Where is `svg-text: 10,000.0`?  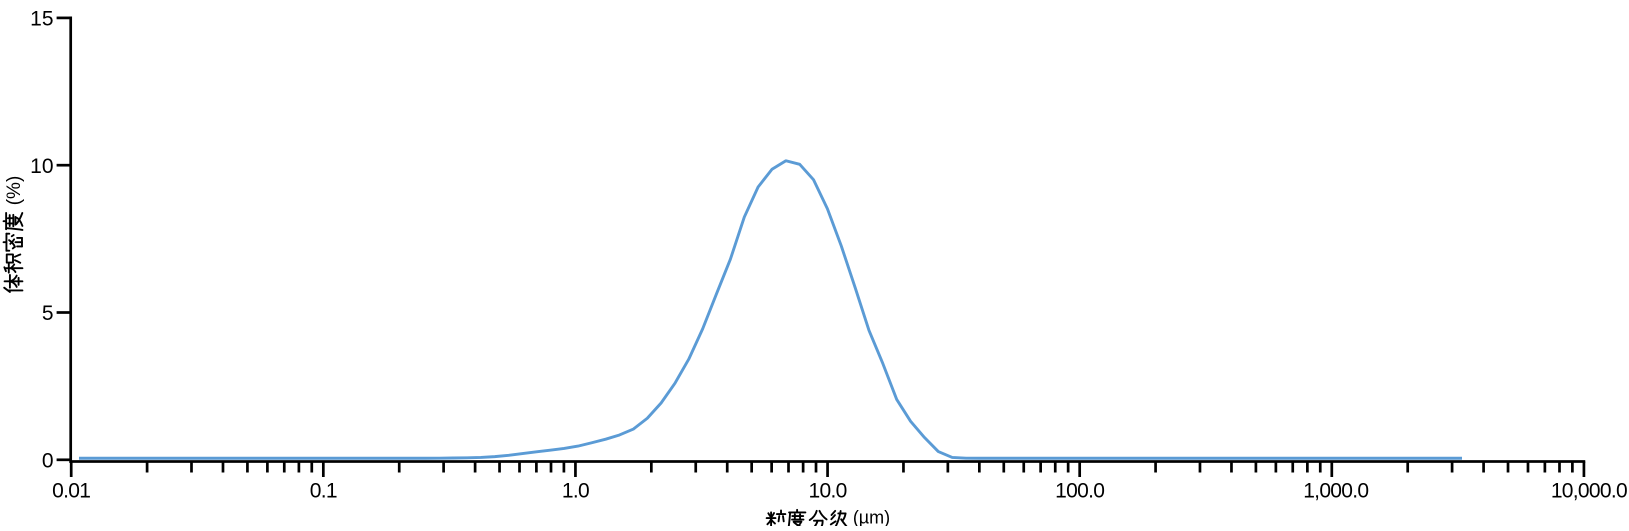 svg-text: 10,000.0 is located at coordinates (1589, 490).